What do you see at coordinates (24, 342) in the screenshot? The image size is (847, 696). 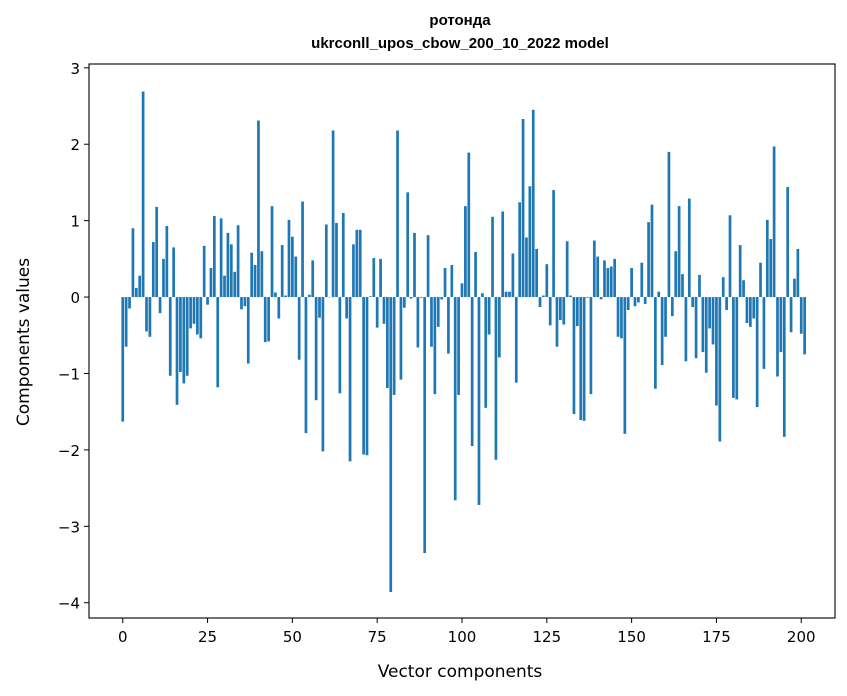 I see `y-axis-label: Components values` at bounding box center [24, 342].